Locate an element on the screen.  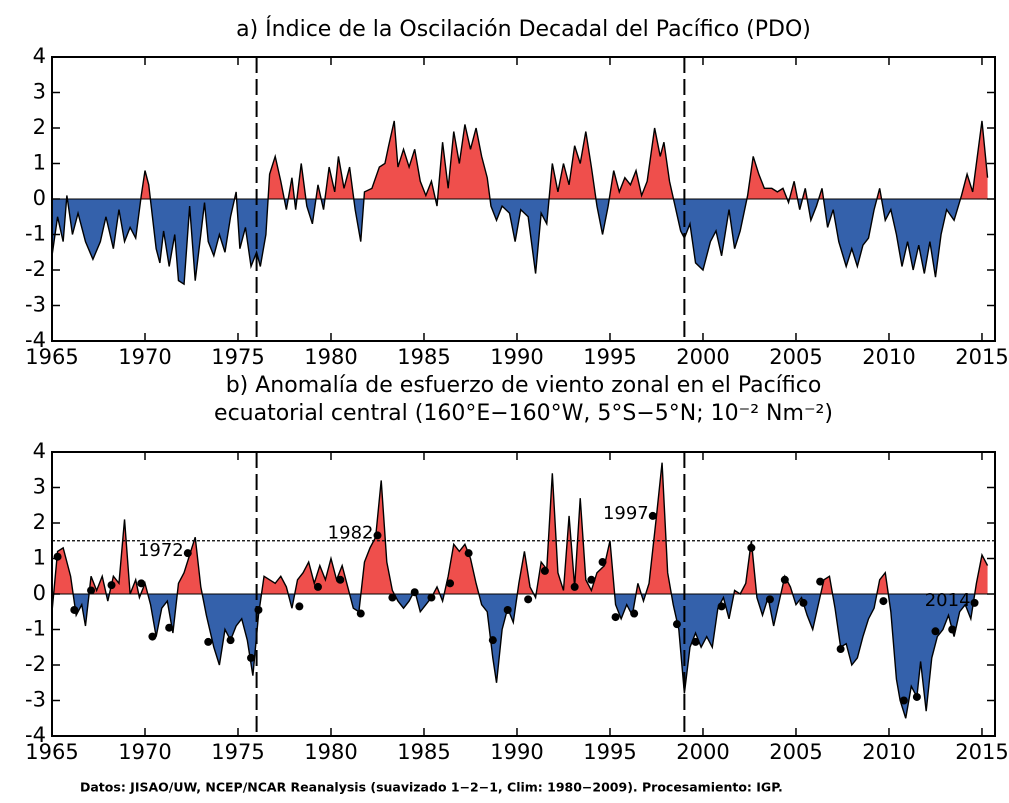
marker-label: 2014 is located at coordinates (948, 600).